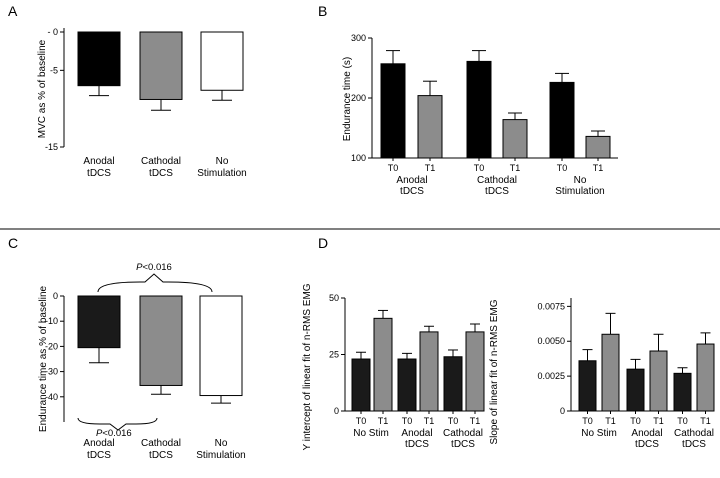 The width and height of the screenshot is (720, 478). Describe the element at coordinates (551, 306) in the screenshot. I see `d2-ytick-label: 0.0075` at that location.